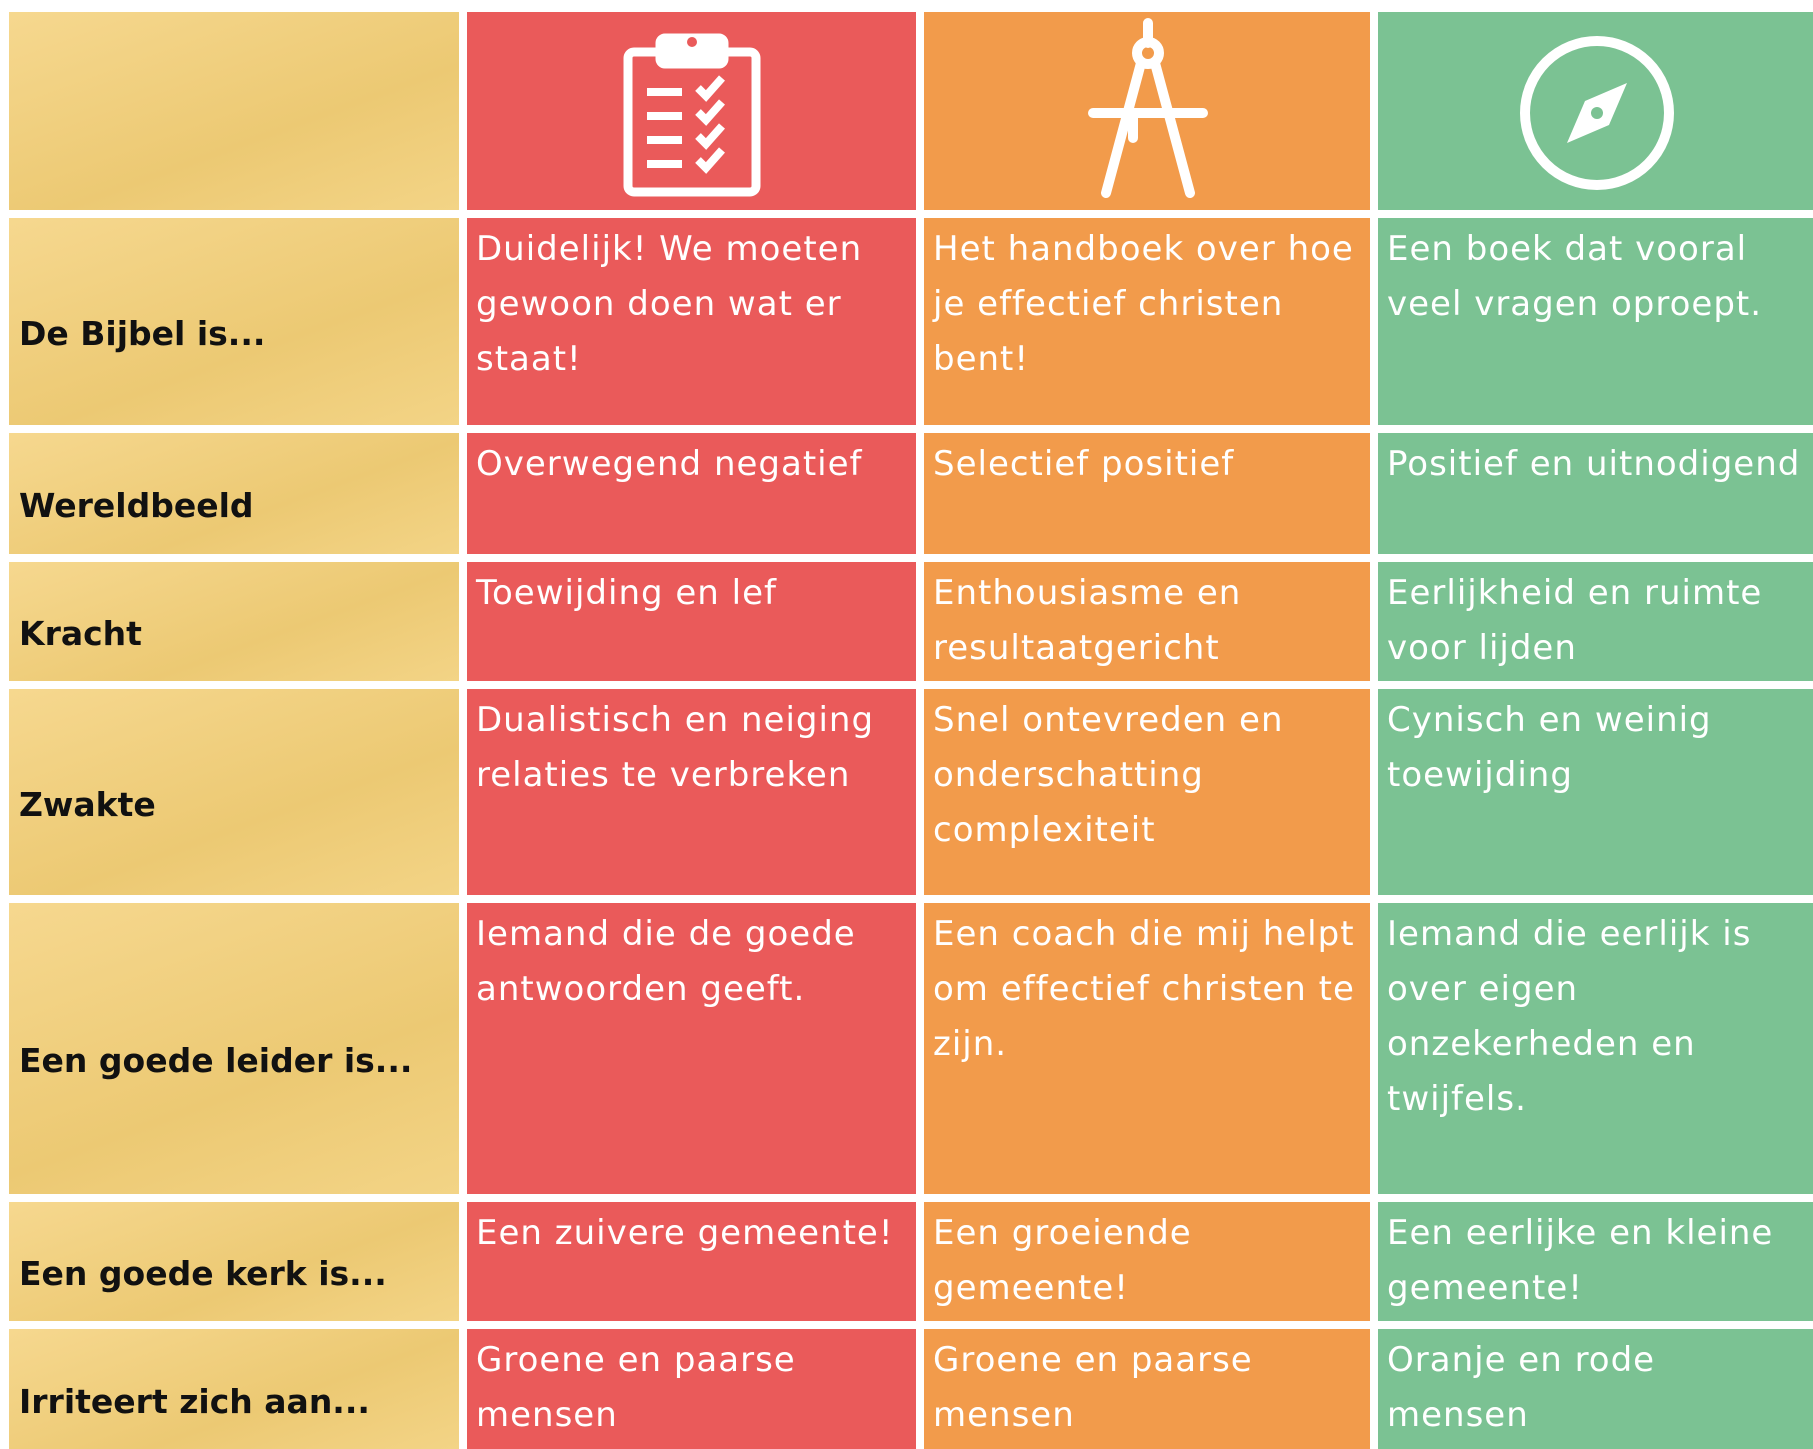 Image resolution: width=1813 pixels, height=1449 pixels. Describe the element at coordinates (234, 621) in the screenshot. I see `row-label: Kracht` at that location.